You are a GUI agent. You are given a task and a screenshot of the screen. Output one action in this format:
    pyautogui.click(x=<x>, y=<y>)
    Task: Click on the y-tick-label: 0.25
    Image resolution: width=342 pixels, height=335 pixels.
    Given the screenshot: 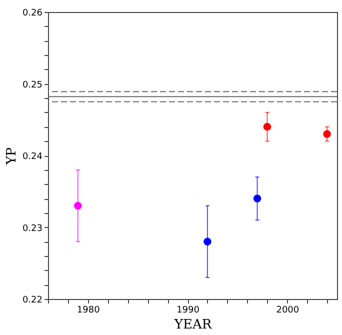 What is the action you would take?
    pyautogui.click(x=32, y=85)
    